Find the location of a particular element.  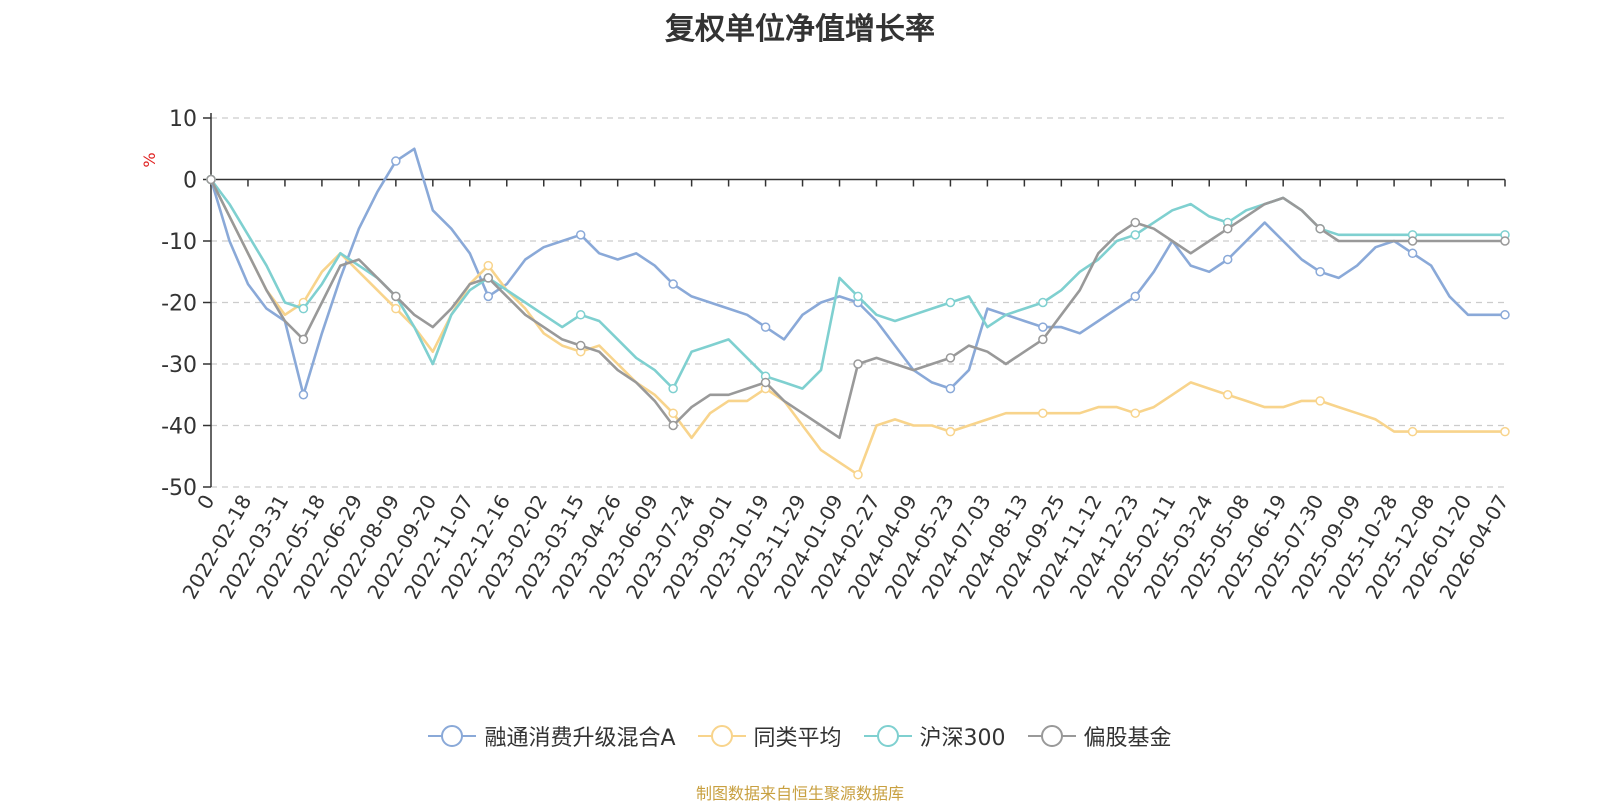

legend-label-peer-average: 同类平均 is located at coordinates (797, 738).